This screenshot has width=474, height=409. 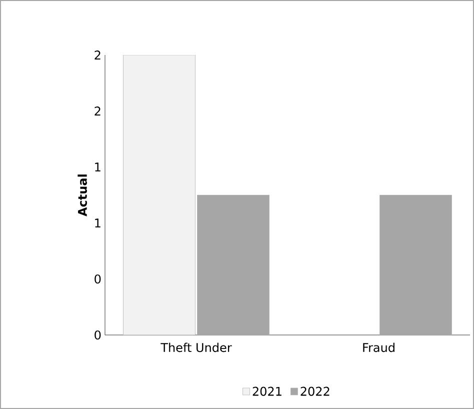 What do you see at coordinates (267, 391) in the screenshot?
I see `legend-label: 2021` at bounding box center [267, 391].